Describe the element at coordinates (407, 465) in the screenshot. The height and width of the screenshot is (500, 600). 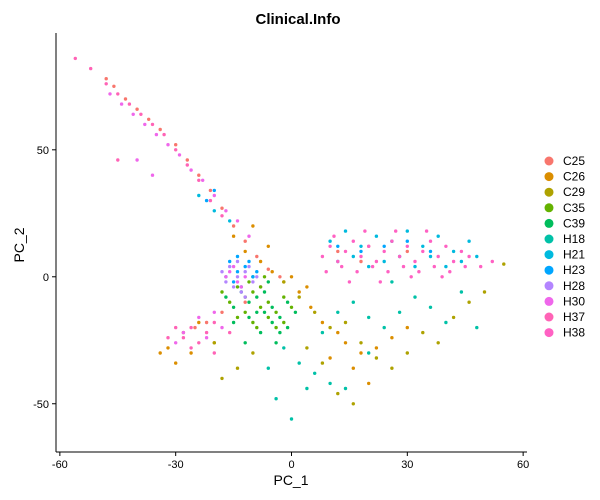
I see `x-tick-label: 30` at that location.